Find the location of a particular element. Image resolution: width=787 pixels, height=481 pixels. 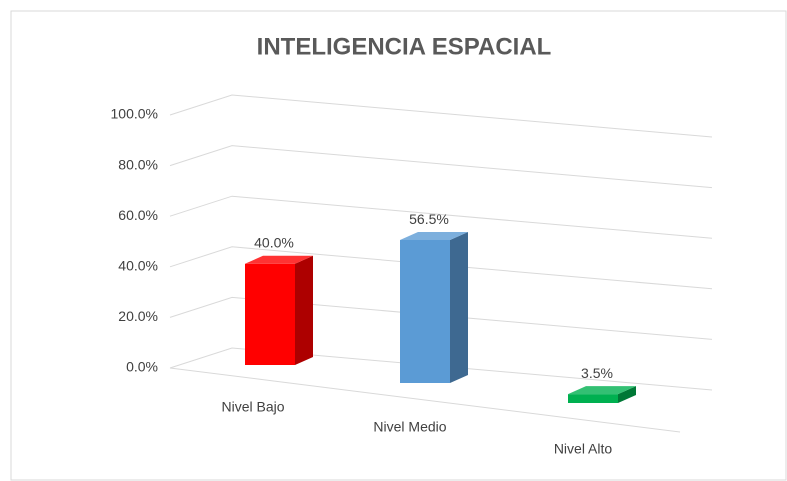

value-label: 56.5% is located at coordinates (429, 219).